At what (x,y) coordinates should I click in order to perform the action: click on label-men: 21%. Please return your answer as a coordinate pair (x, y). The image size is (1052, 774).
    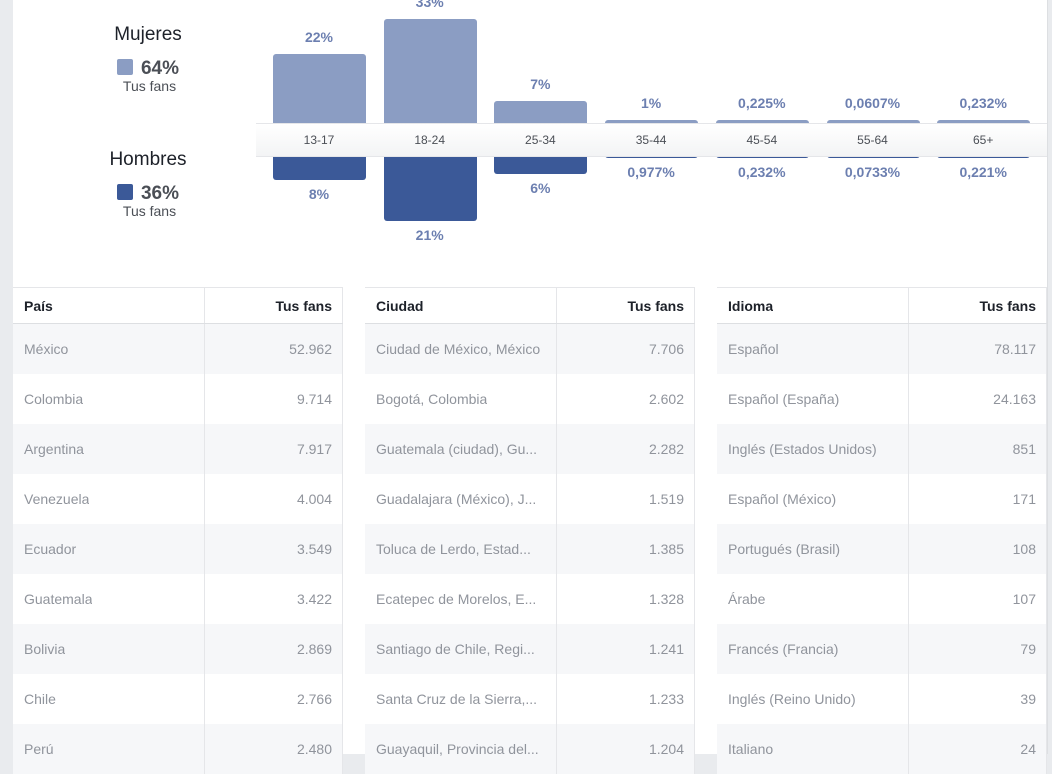
    Looking at the image, I should click on (429, 235).